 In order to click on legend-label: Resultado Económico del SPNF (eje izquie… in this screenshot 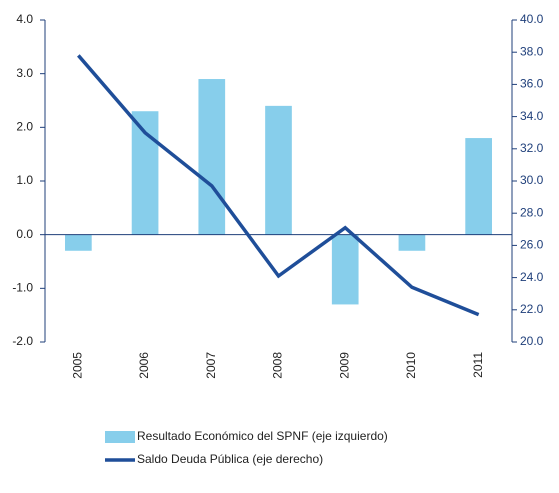, I will do `click(262, 436)`.